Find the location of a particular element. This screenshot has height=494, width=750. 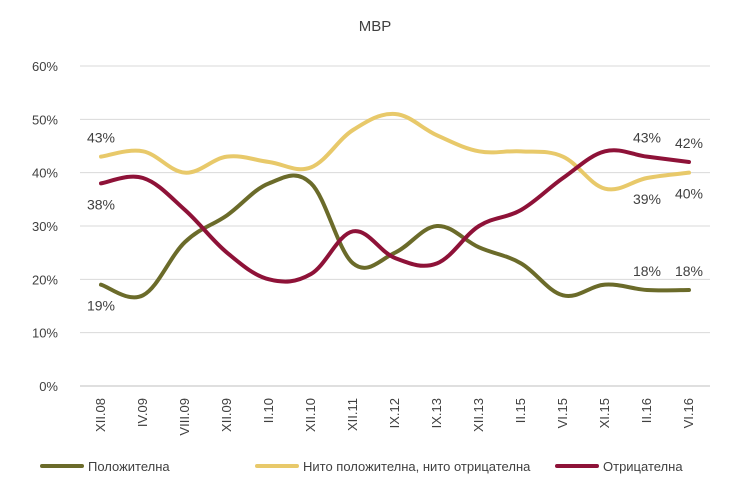

x-tick-label: II.10 is located at coordinates (268, 410).